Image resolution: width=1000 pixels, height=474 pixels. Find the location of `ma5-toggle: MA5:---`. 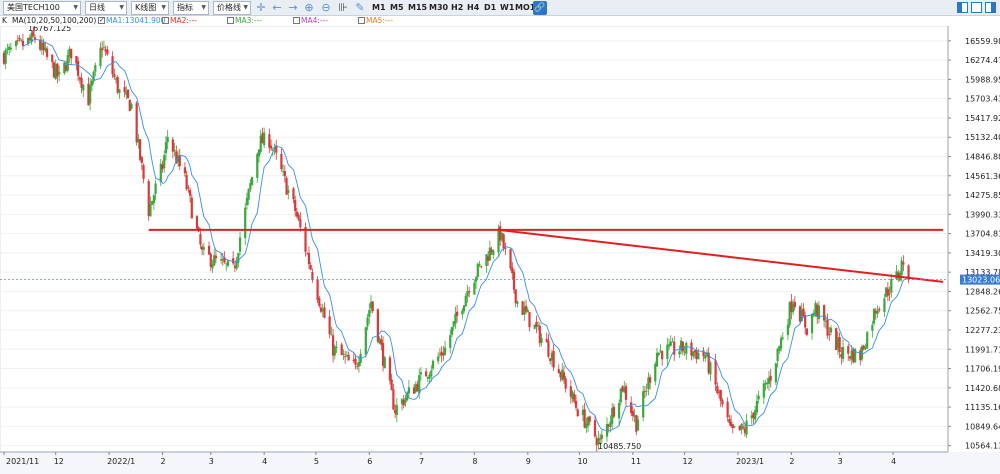

ma5-toggle: MA5:--- is located at coordinates (375, 21).